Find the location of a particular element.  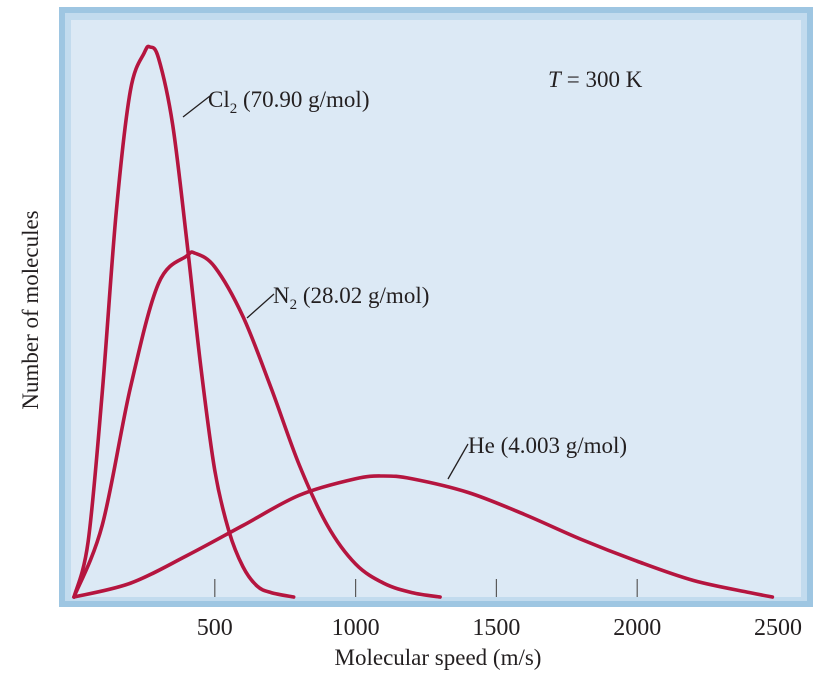

x-tick-labels: 500 1000 1500 2000 2500 is located at coordinates (499, 628).